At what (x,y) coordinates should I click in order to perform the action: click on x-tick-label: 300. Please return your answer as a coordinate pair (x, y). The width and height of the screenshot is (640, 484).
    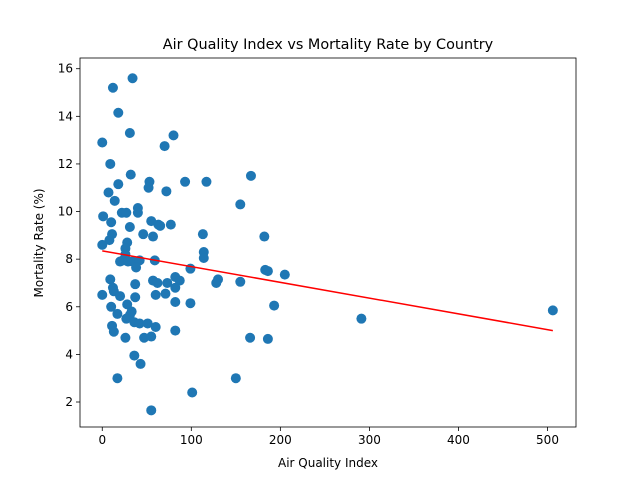
    Looking at the image, I should click on (369, 440).